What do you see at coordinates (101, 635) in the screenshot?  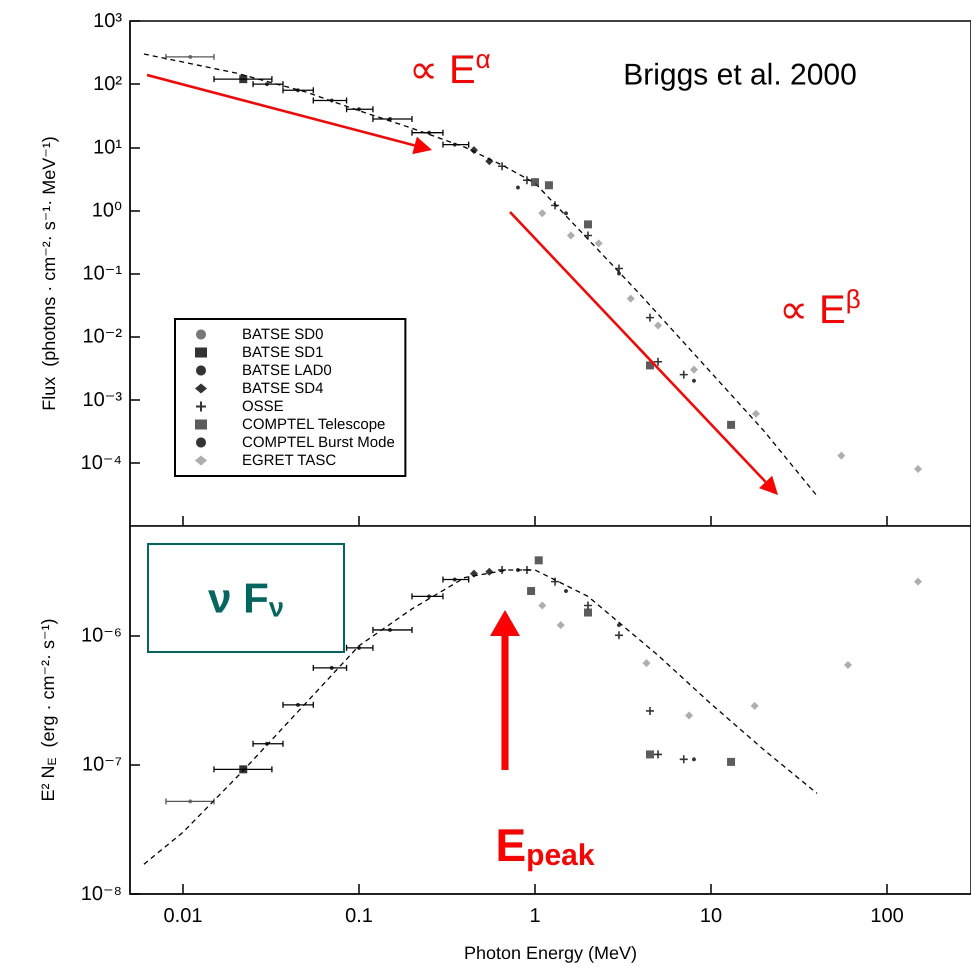 I see `y-tick-label: 10⁻⁶` at bounding box center [101, 635].